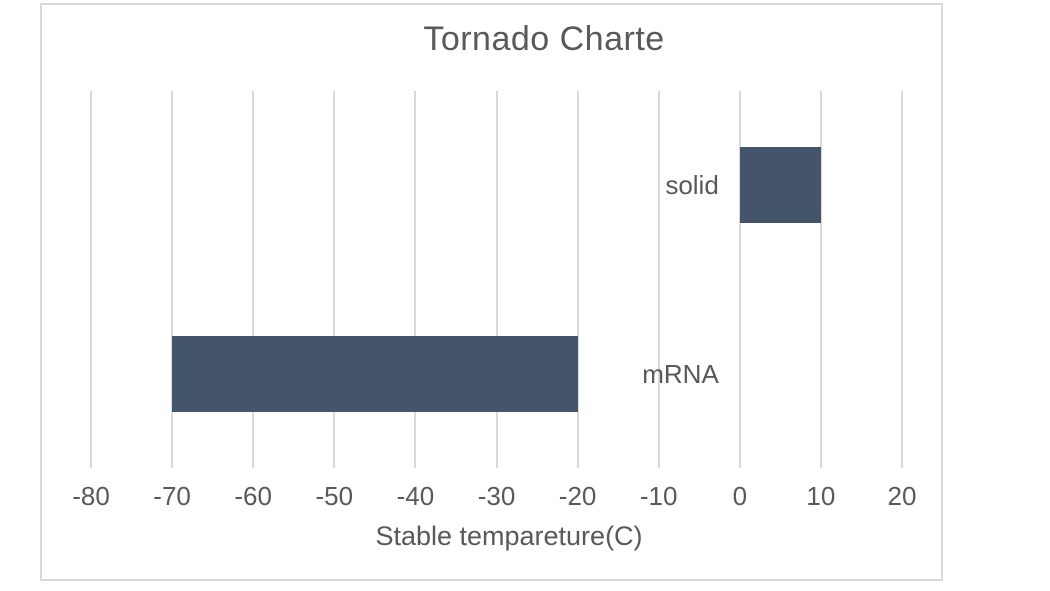  I want to click on x-tick-label: -30, so click(496, 496).